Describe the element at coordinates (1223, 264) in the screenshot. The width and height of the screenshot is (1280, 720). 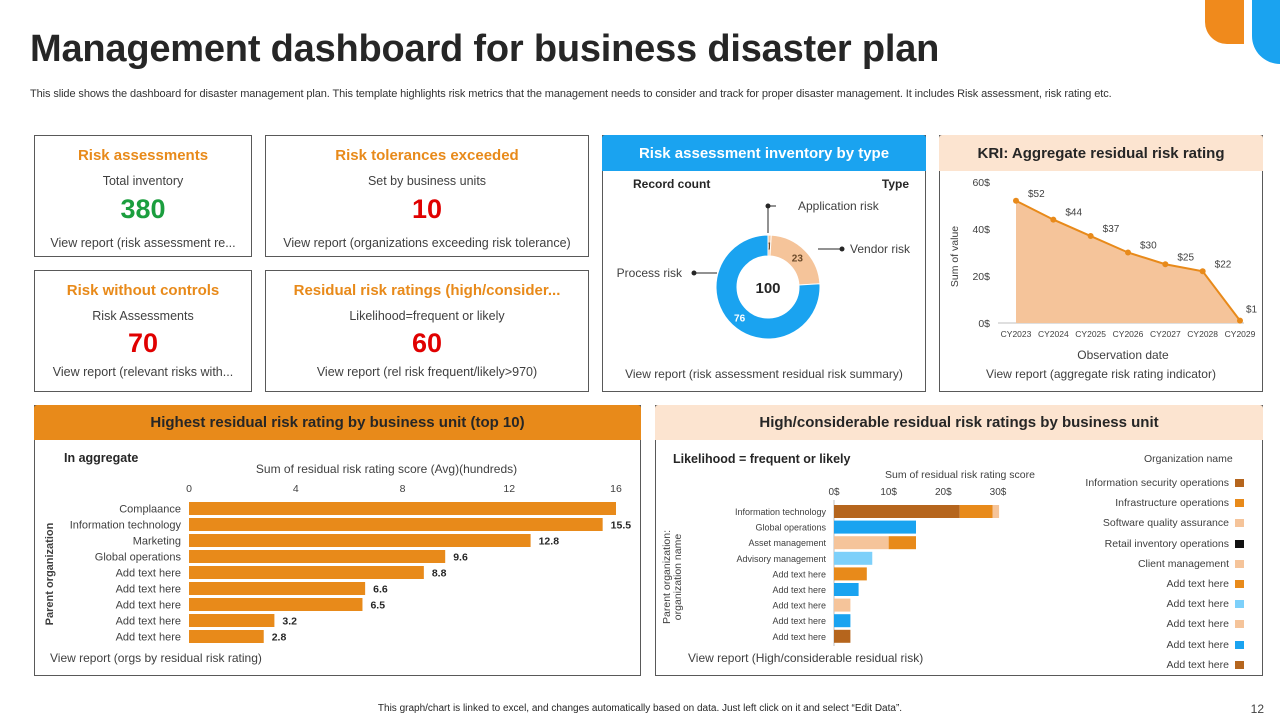
I see `area-value-label: $22` at that location.